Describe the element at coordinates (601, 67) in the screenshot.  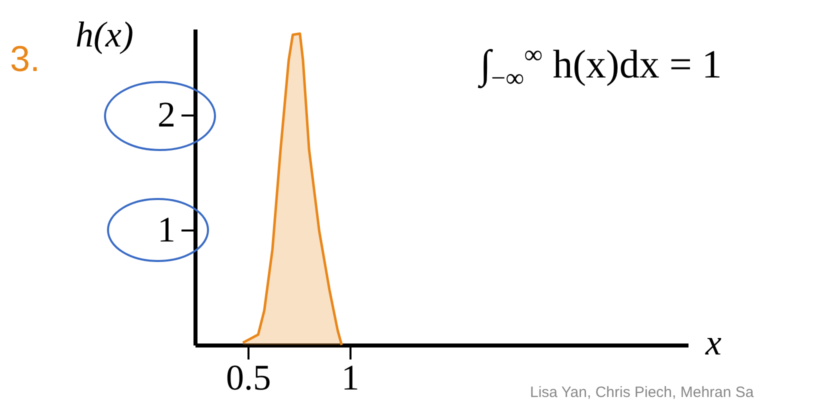
I see `annotation: ∫$_{−∞}$$^{∞}$ h(x)dx = 1` at that location.